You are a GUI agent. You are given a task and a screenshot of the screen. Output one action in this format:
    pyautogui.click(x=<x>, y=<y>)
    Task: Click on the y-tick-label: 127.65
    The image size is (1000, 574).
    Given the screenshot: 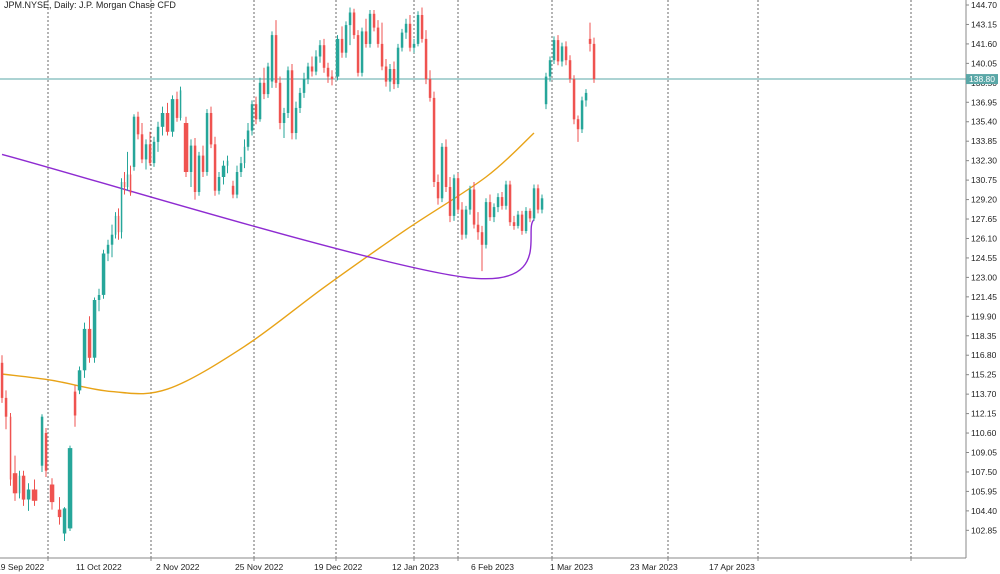 What is the action you would take?
    pyautogui.click(x=984, y=219)
    